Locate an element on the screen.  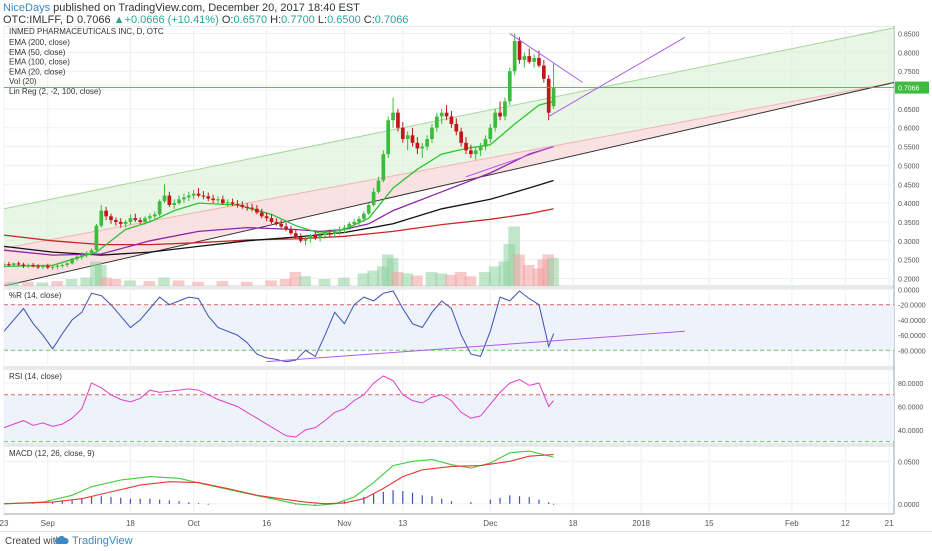
y-tick-label: 0.0000 is located at coordinates (909, 291).